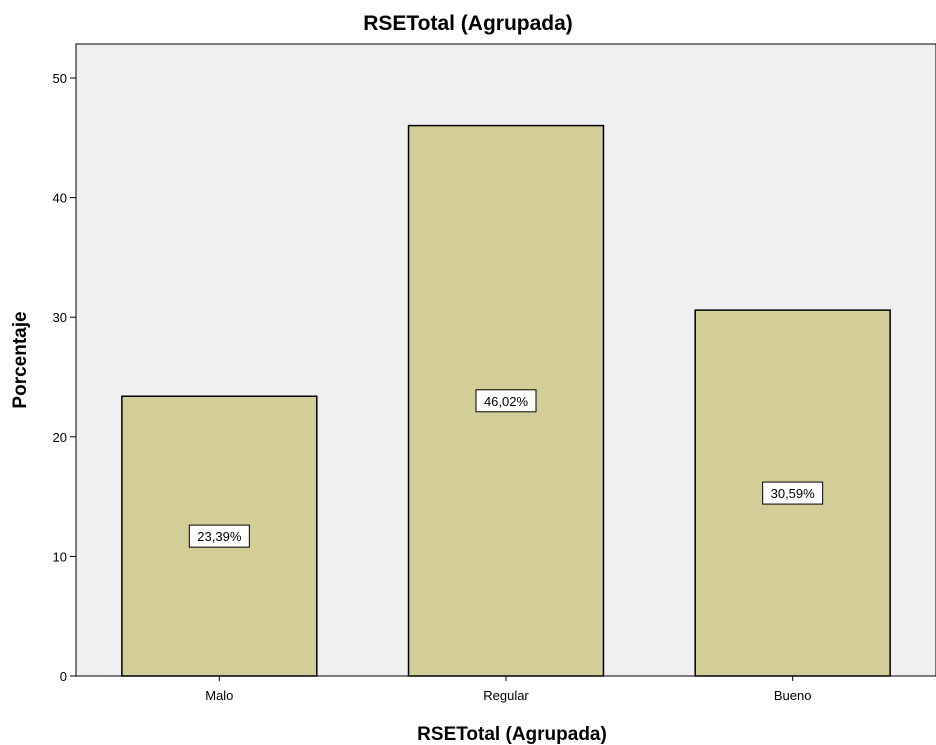 The image size is (936, 745). What do you see at coordinates (64, 377) in the screenshot?
I see `y-axis-ticks: 0 10 20 30 40 50` at bounding box center [64, 377].